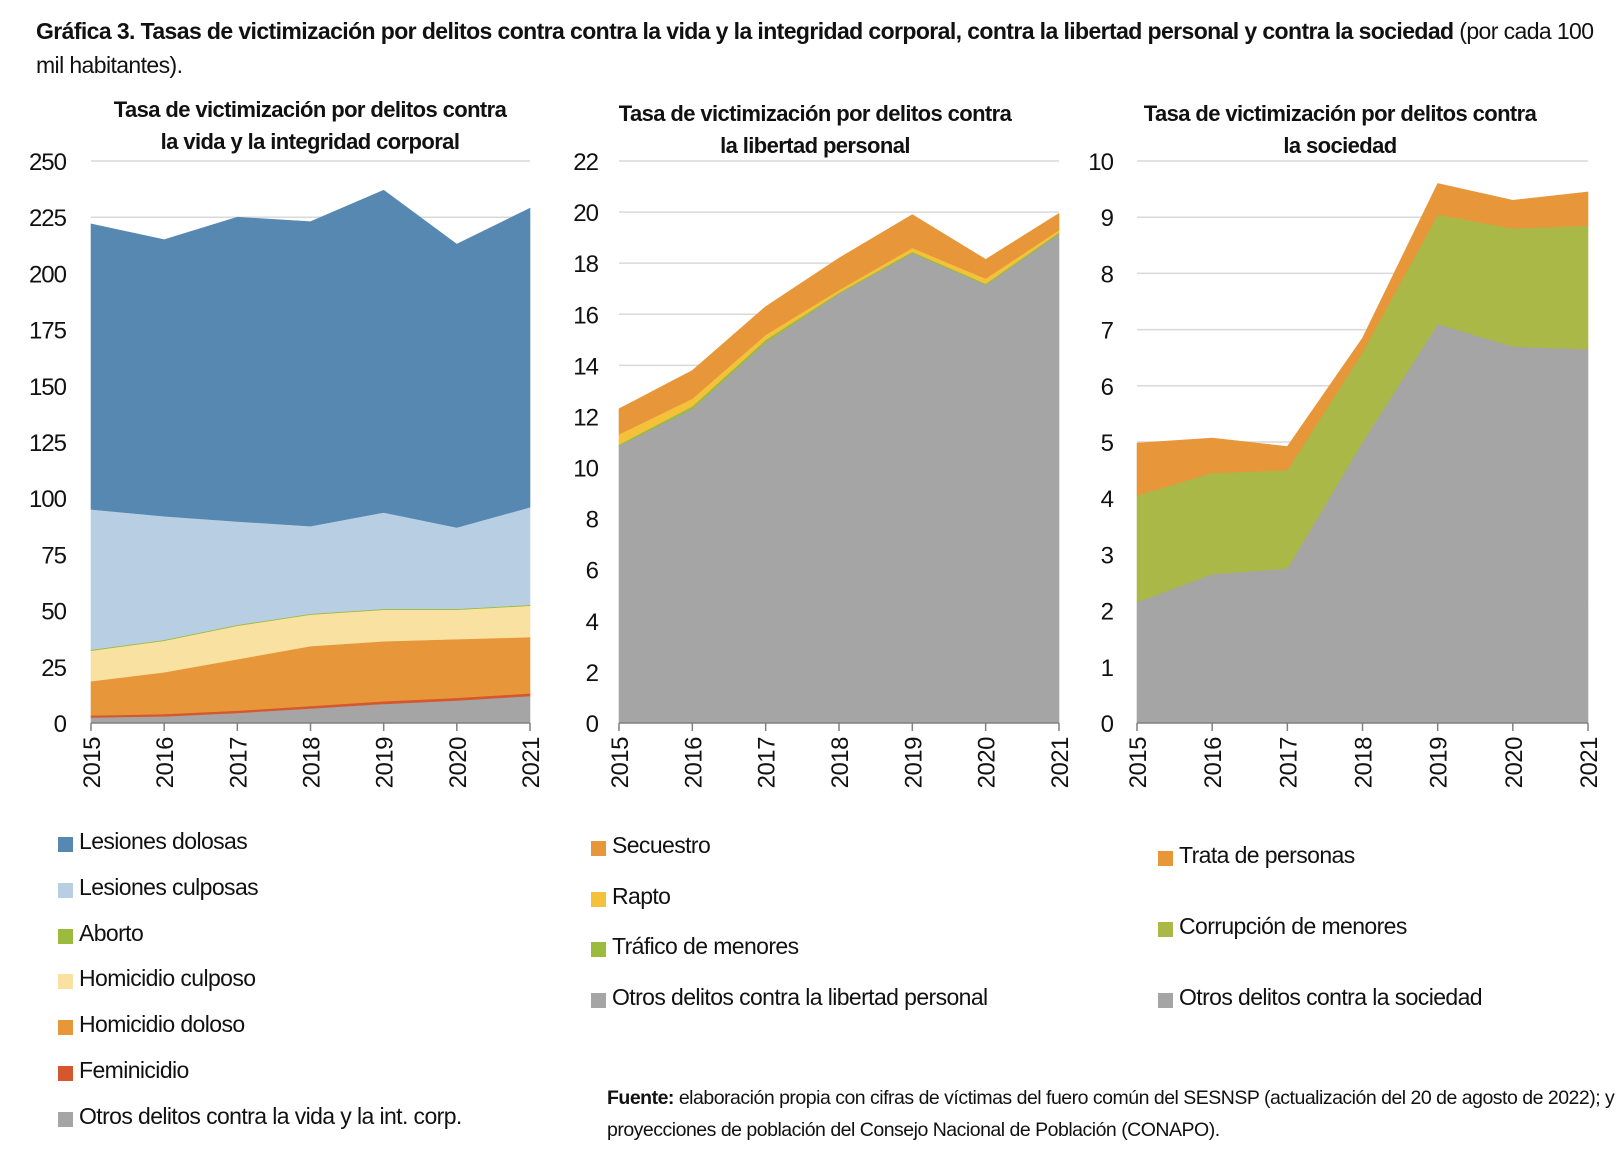 The image size is (1624, 1168). What do you see at coordinates (839, 323) in the screenshot?
I see `area-secuestro` at bounding box center [839, 323].